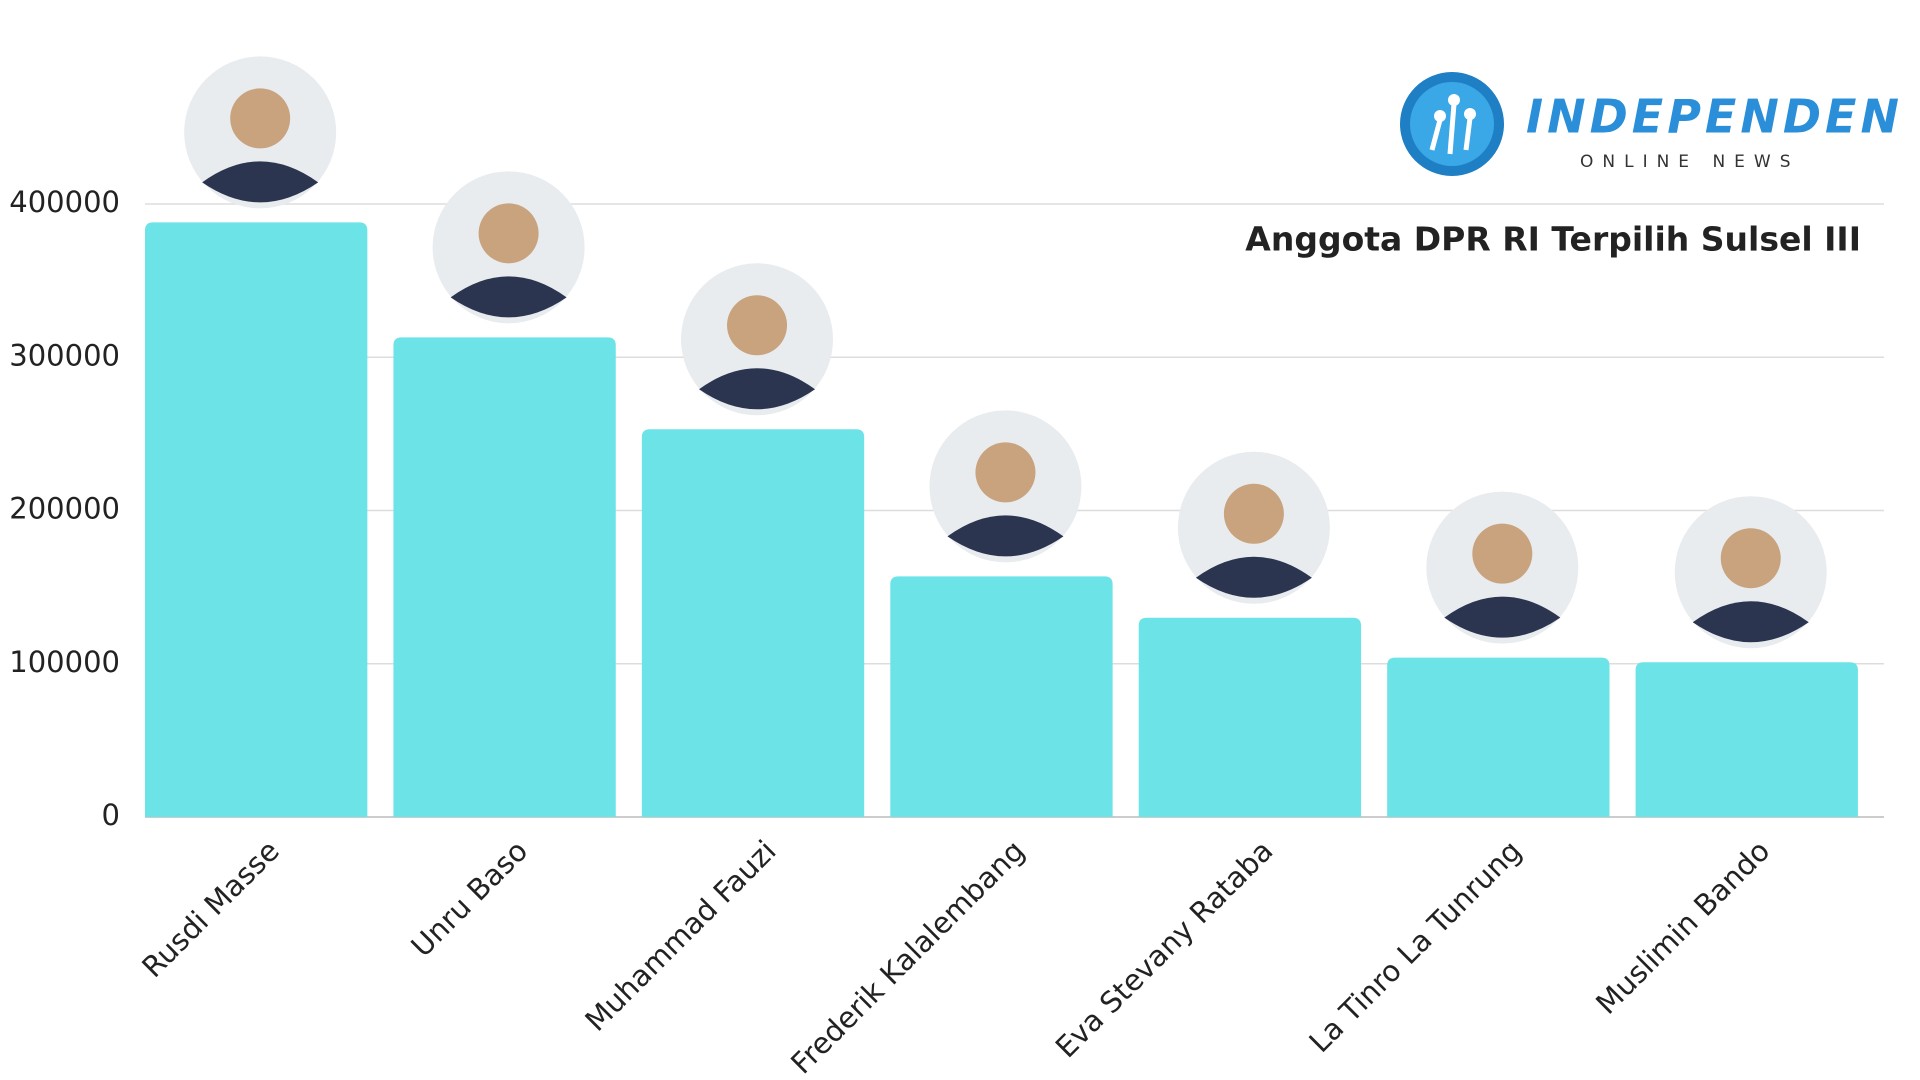 The width and height of the screenshot is (1920, 1080). I want to click on y-tick-label: 300000, so click(64, 355).